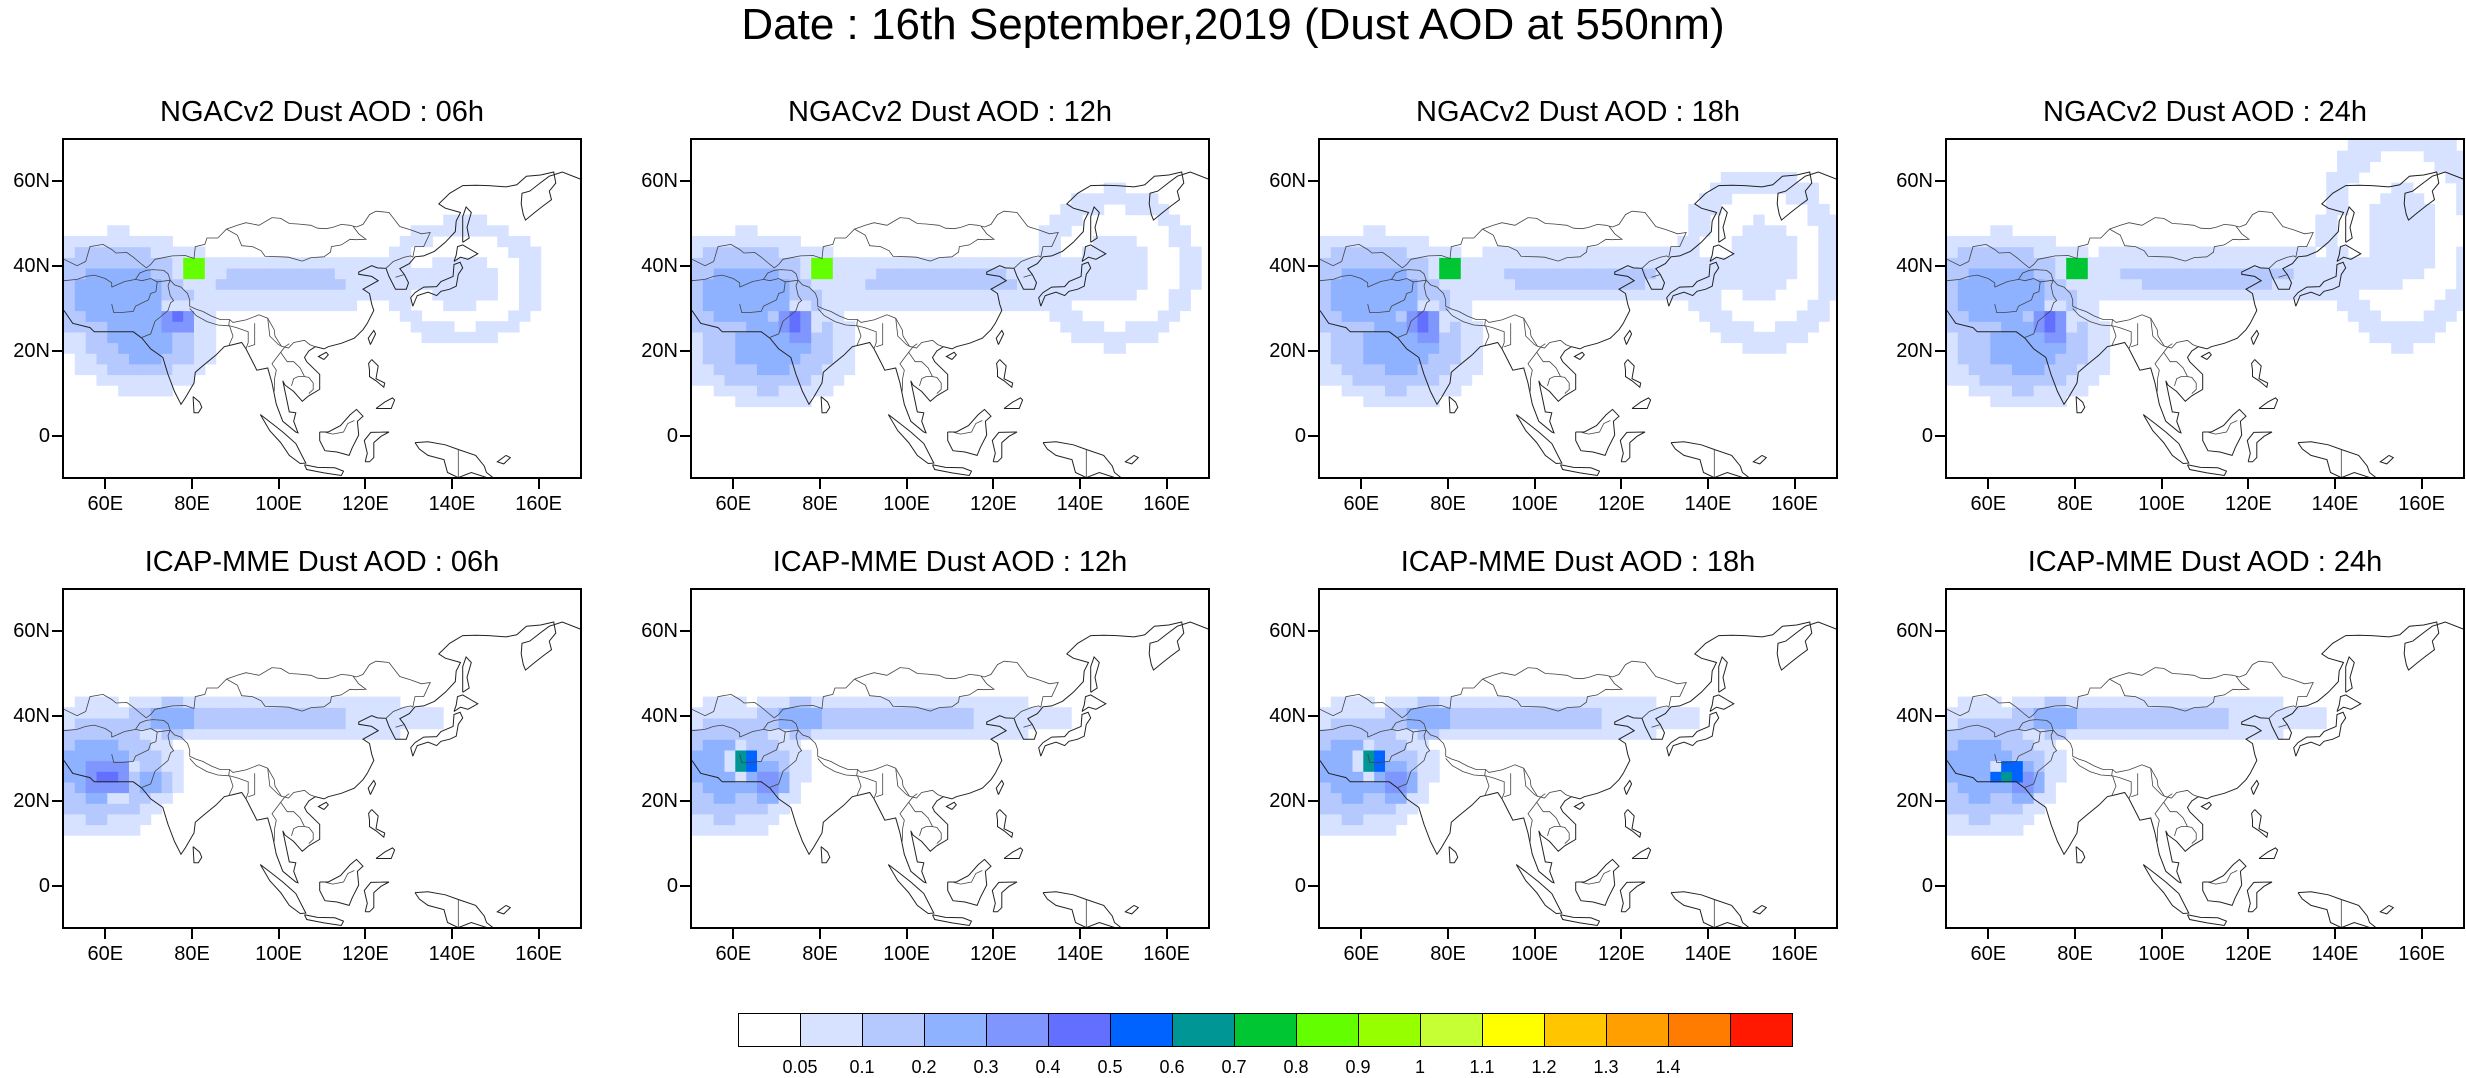  I want to click on map-canvas, so click(1578, 324).